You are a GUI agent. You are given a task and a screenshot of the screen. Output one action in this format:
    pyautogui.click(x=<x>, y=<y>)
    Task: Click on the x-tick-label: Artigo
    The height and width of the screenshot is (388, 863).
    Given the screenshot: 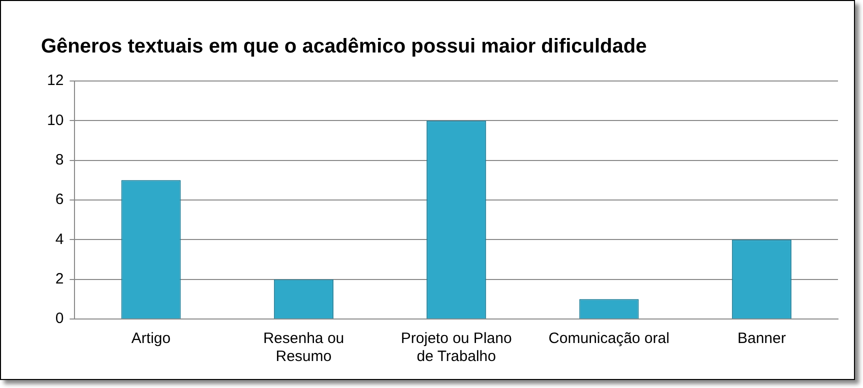 What is the action you would take?
    pyautogui.click(x=151, y=339)
    